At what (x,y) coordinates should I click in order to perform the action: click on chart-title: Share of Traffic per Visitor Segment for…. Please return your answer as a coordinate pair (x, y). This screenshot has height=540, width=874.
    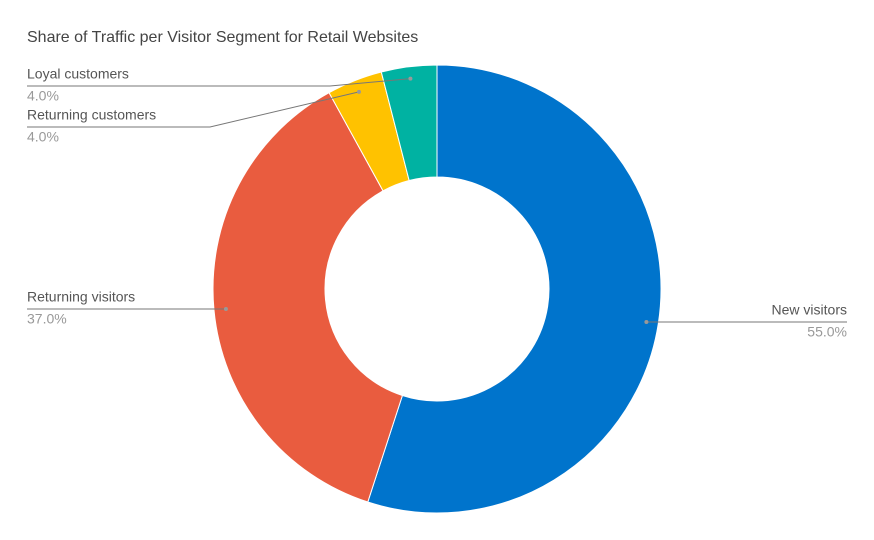
    Looking at the image, I should click on (222, 37).